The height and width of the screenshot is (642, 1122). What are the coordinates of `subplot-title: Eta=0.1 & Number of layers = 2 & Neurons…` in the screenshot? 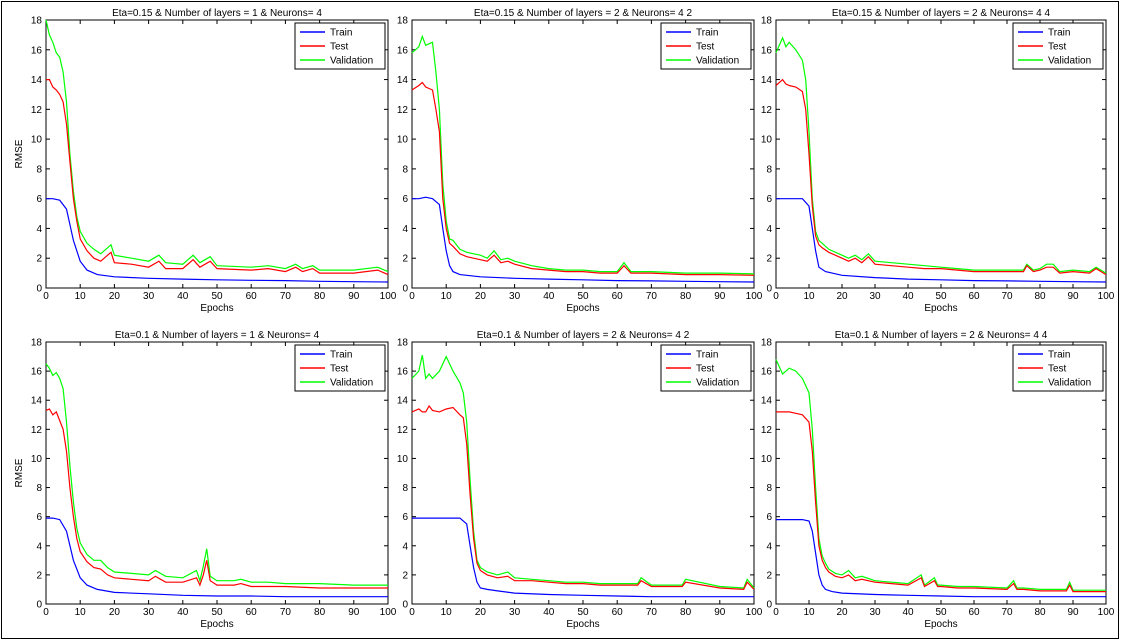 It's located at (941, 335).